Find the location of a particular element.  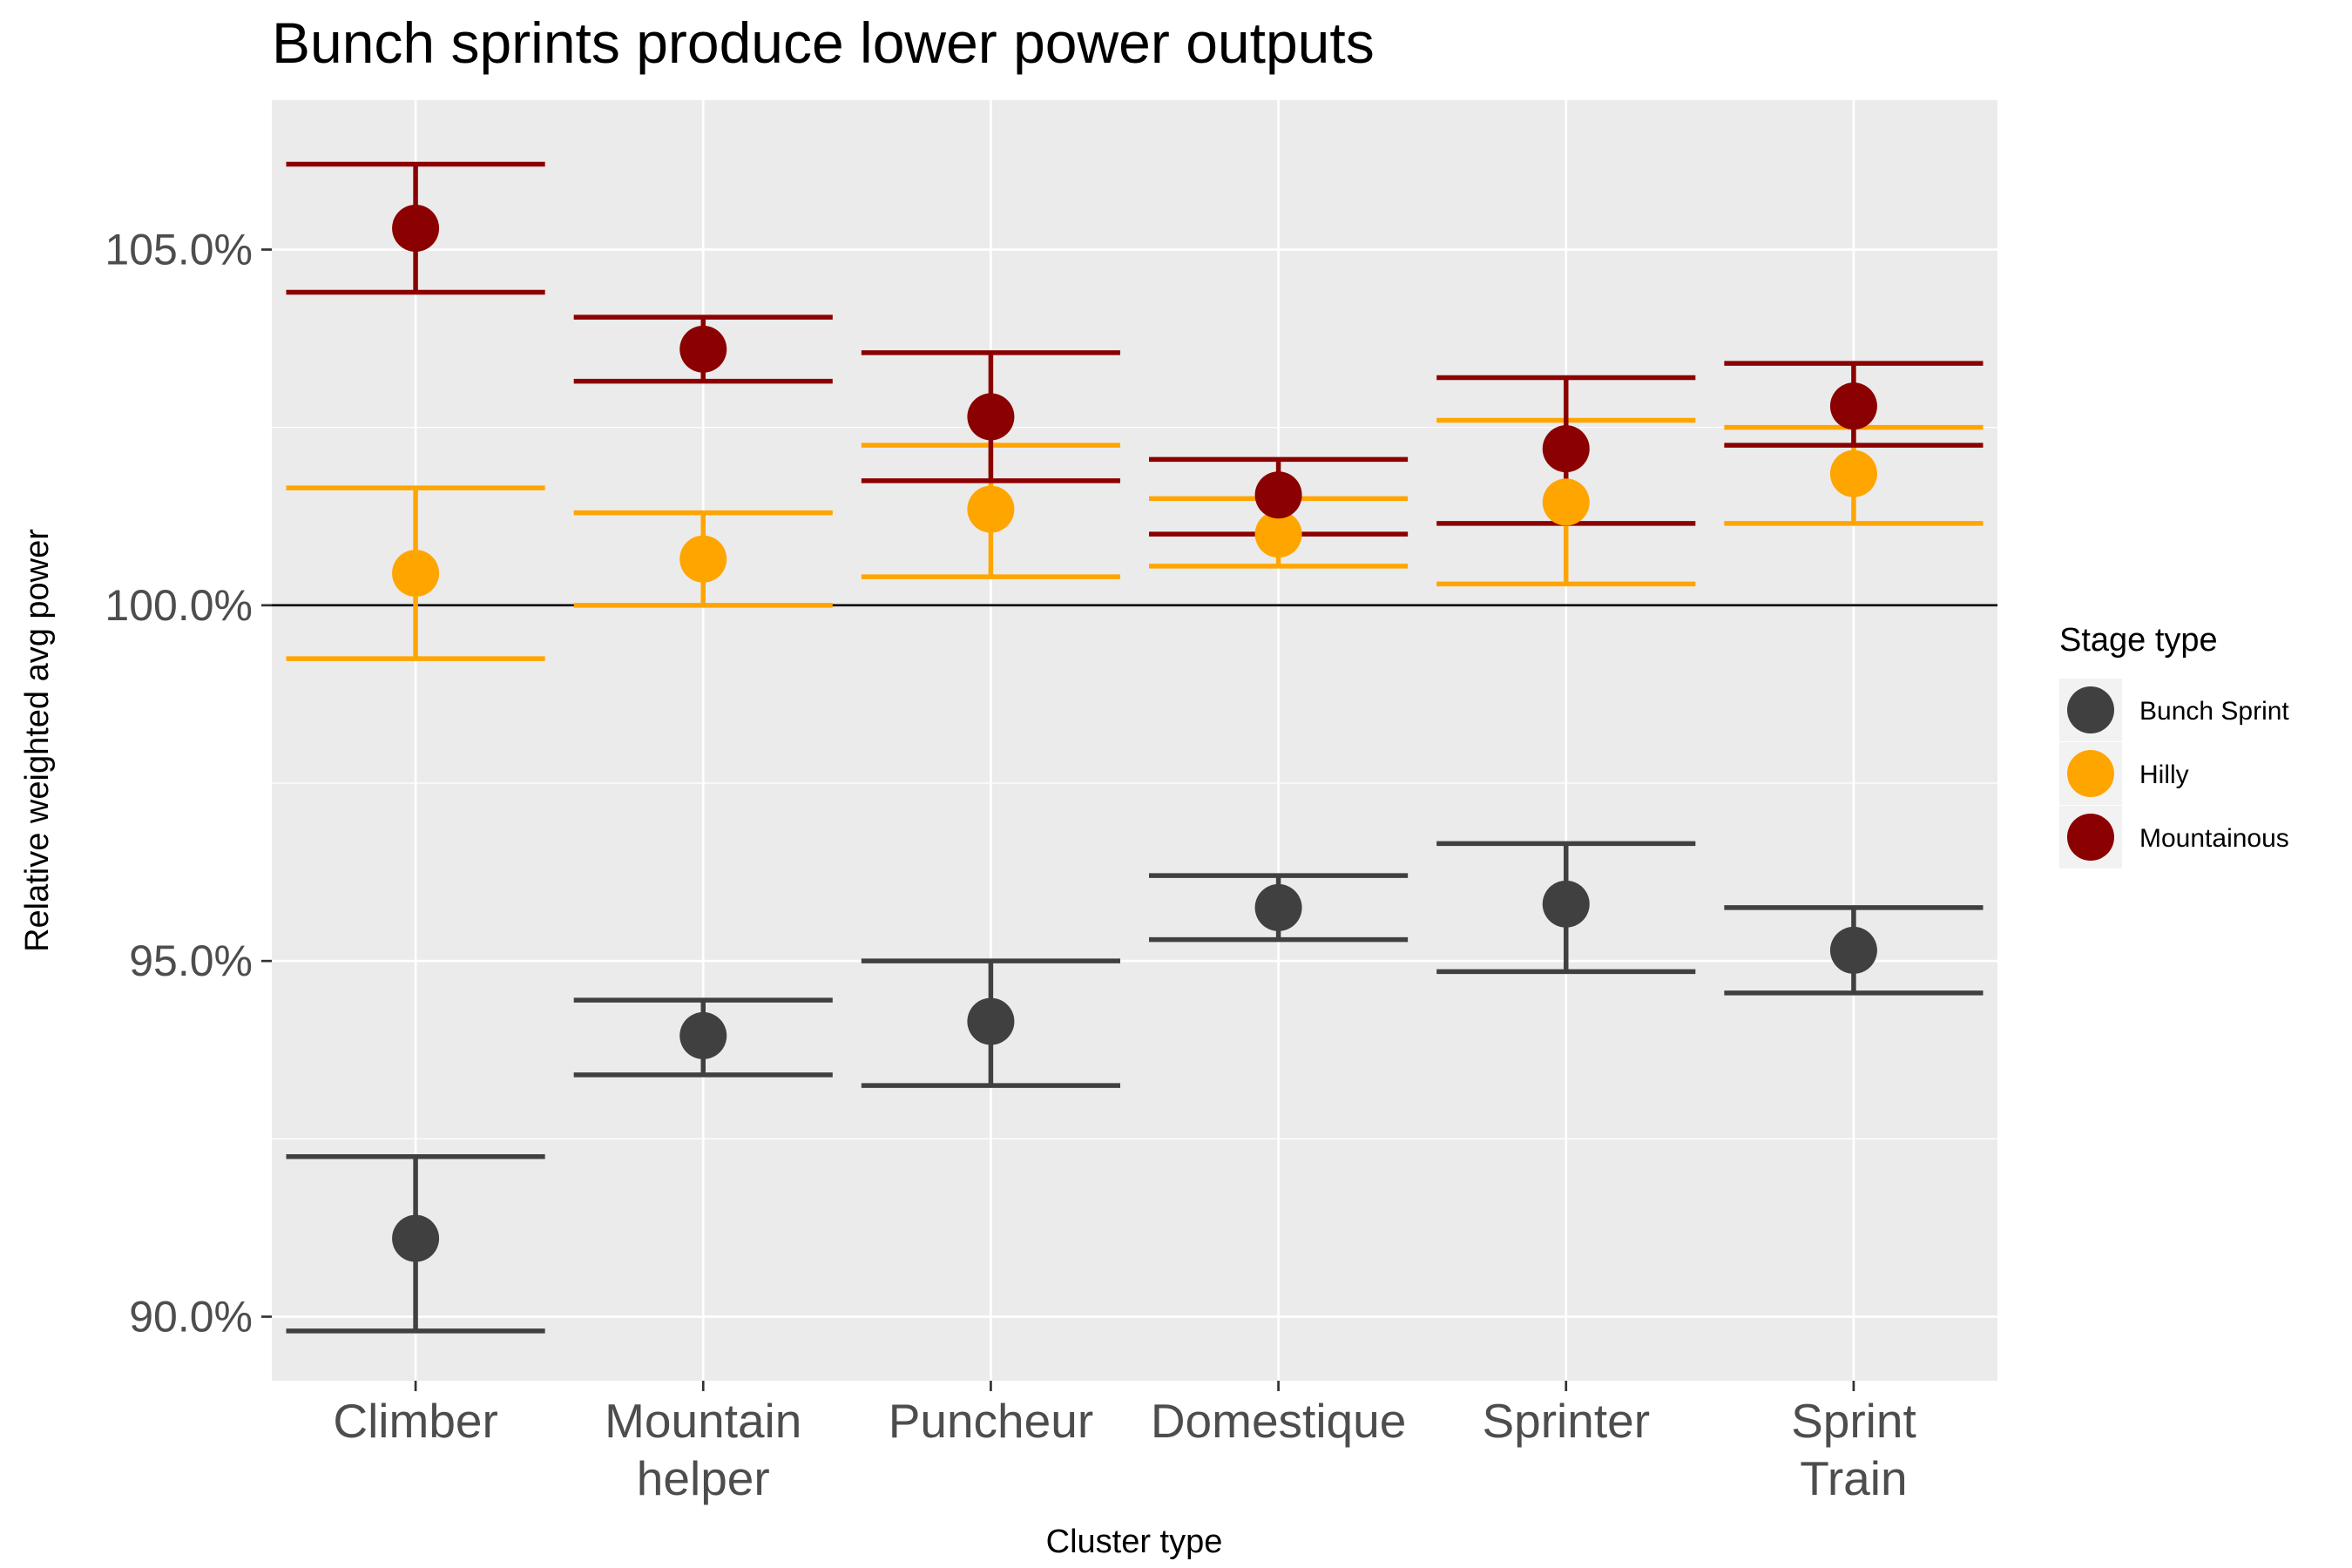

legend-label-hilly: Hilly is located at coordinates (2164, 775).